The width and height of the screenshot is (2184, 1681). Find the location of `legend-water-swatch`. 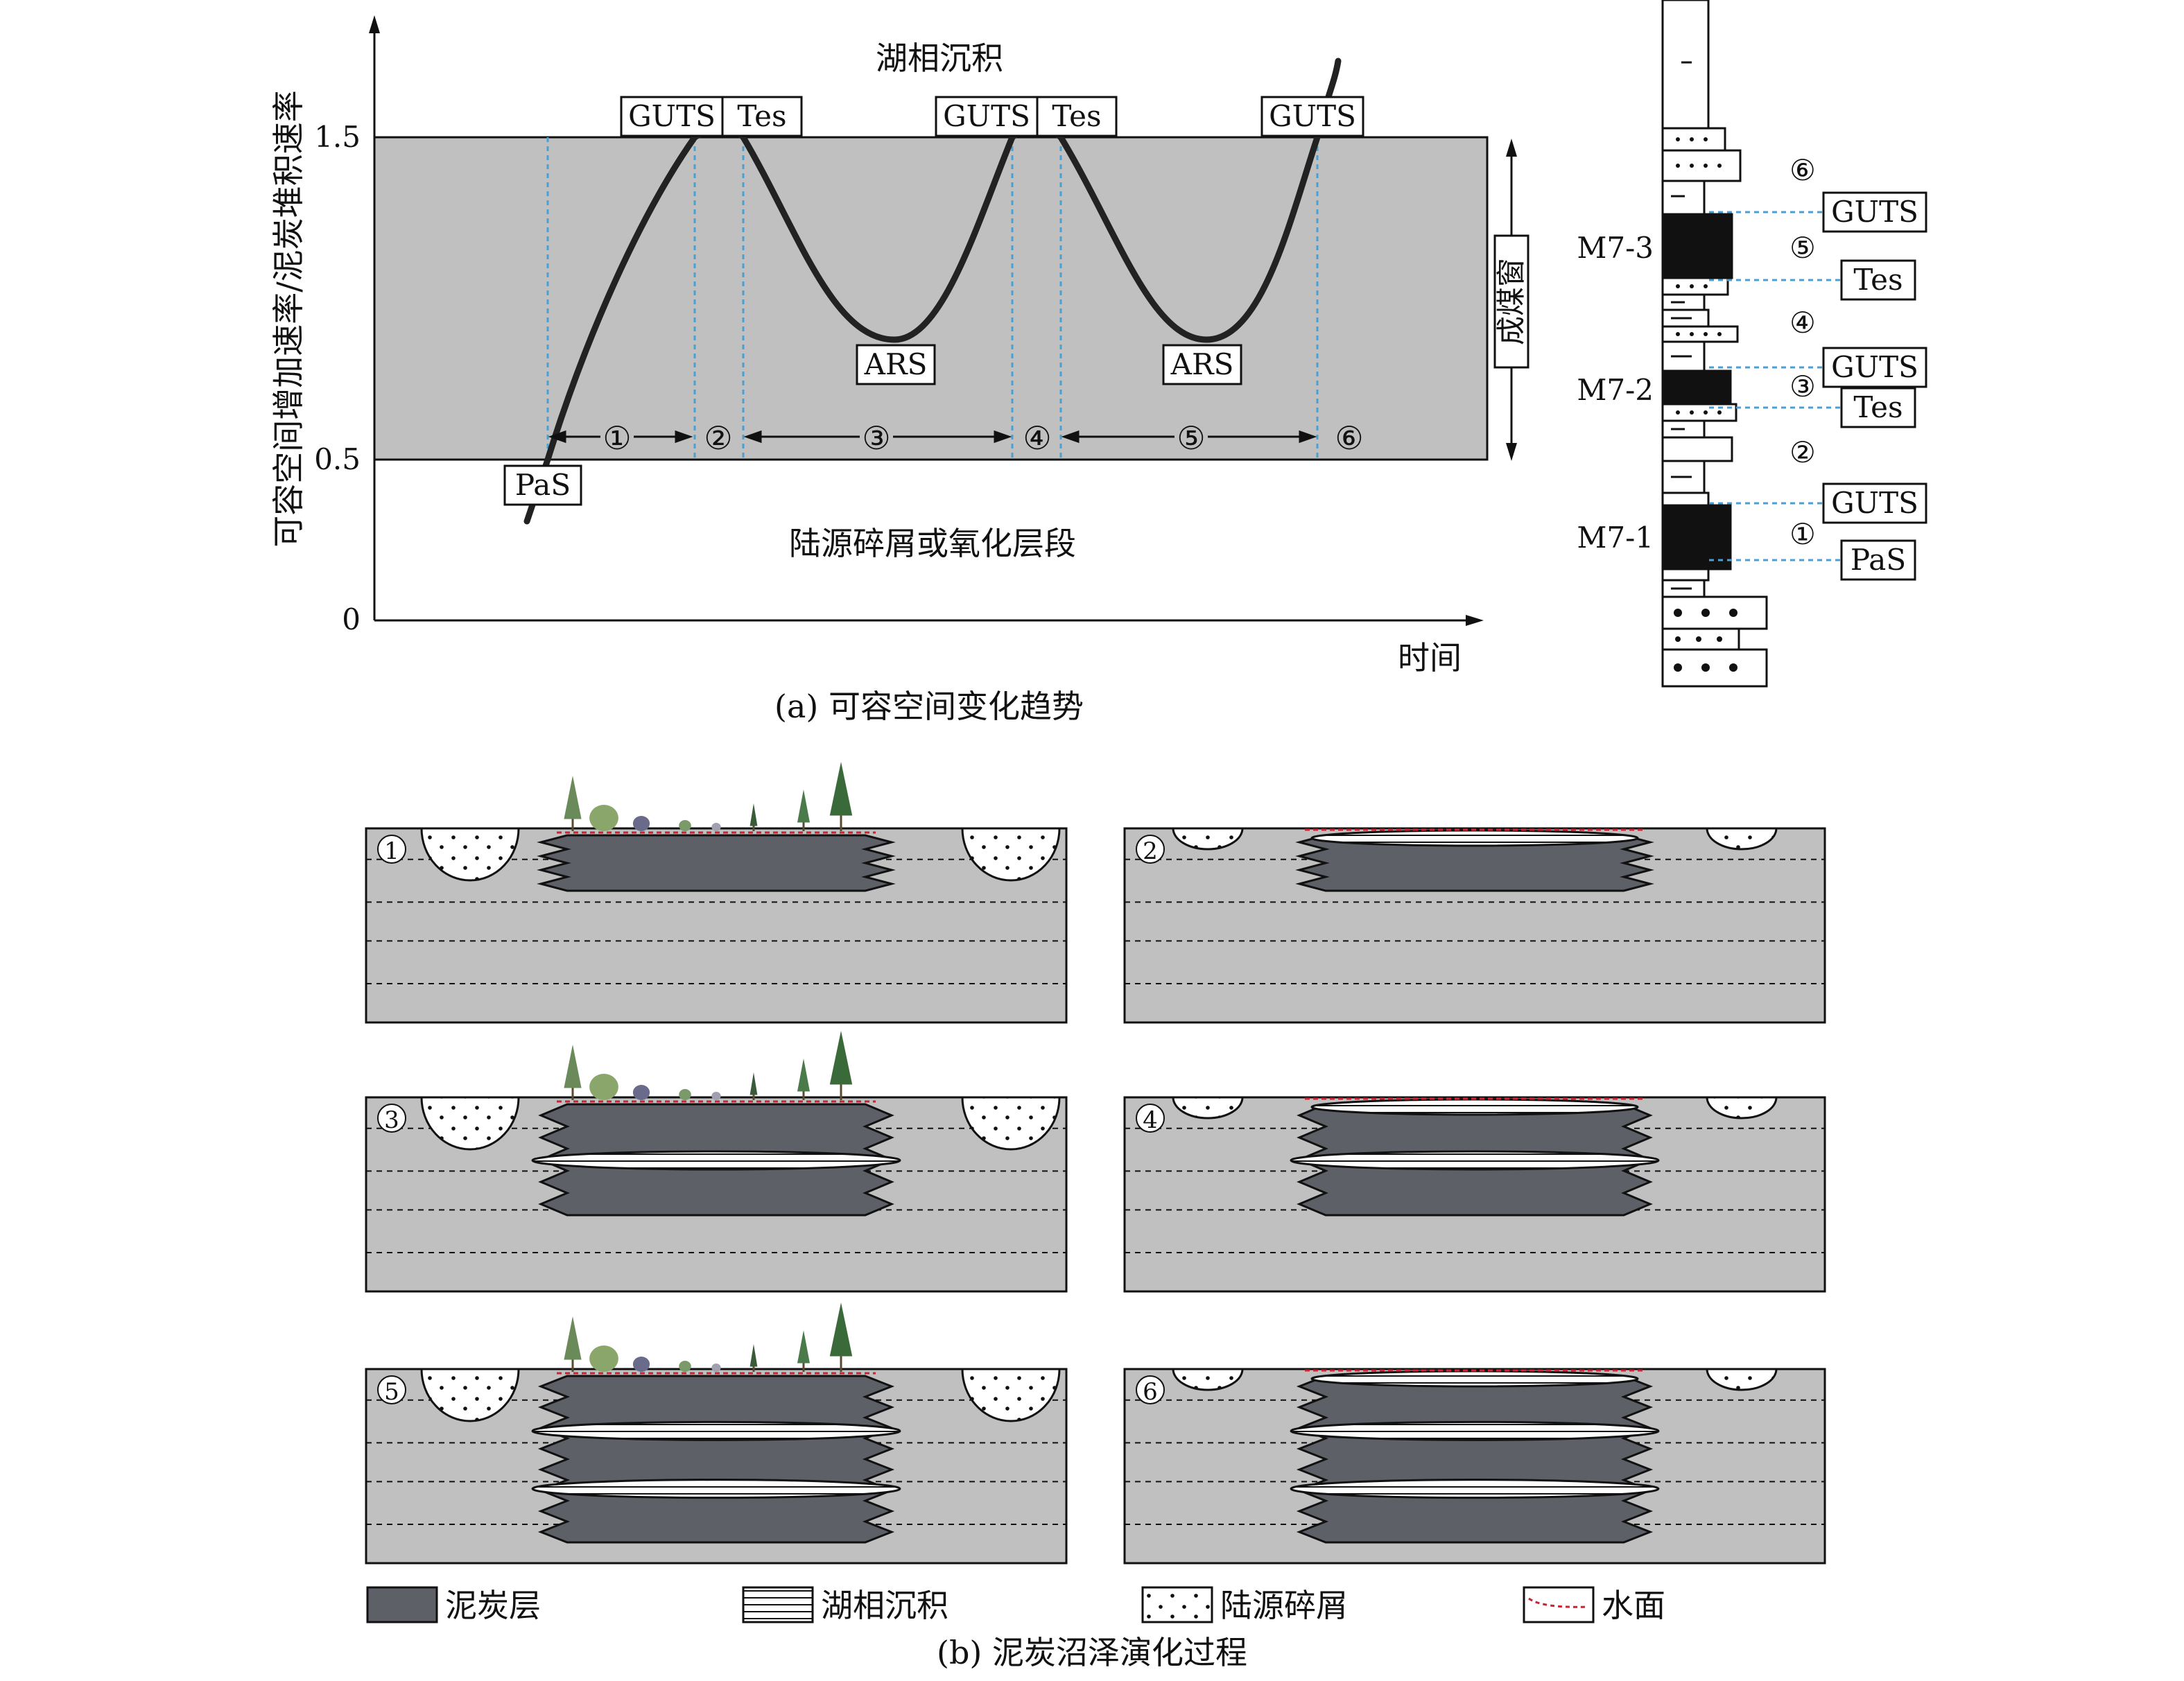

legend-water-swatch is located at coordinates (1559, 1604).